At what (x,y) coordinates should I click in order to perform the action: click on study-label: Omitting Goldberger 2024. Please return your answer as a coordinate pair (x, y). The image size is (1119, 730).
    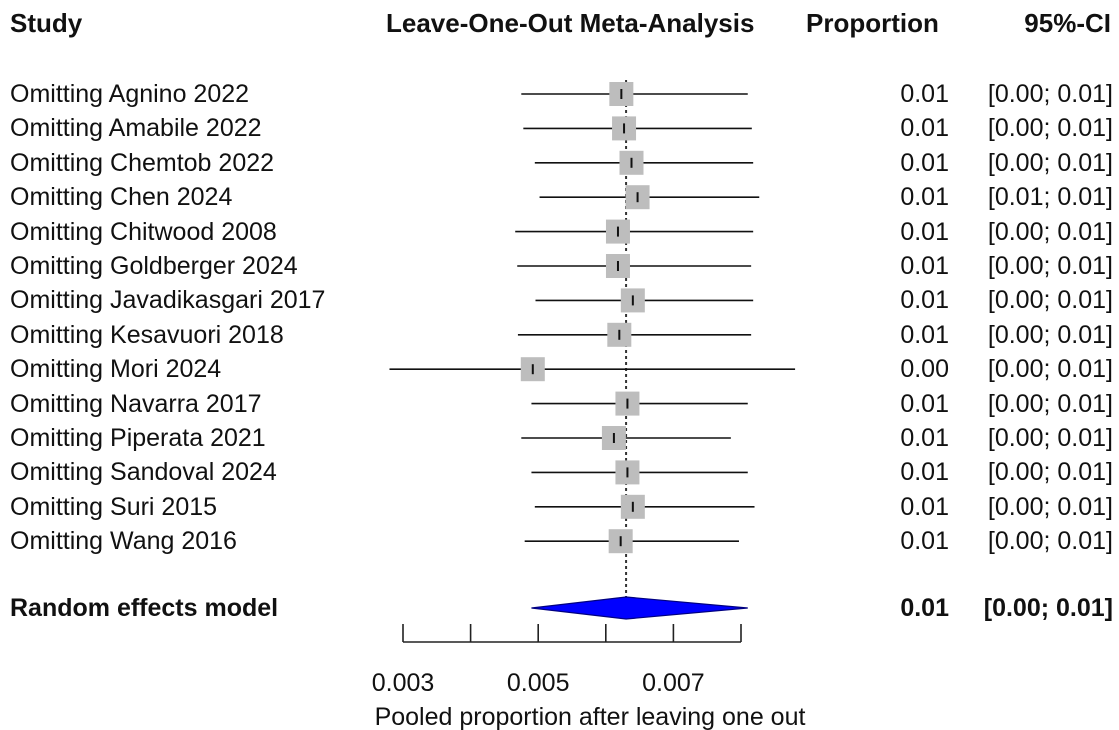
    Looking at the image, I should click on (154, 266).